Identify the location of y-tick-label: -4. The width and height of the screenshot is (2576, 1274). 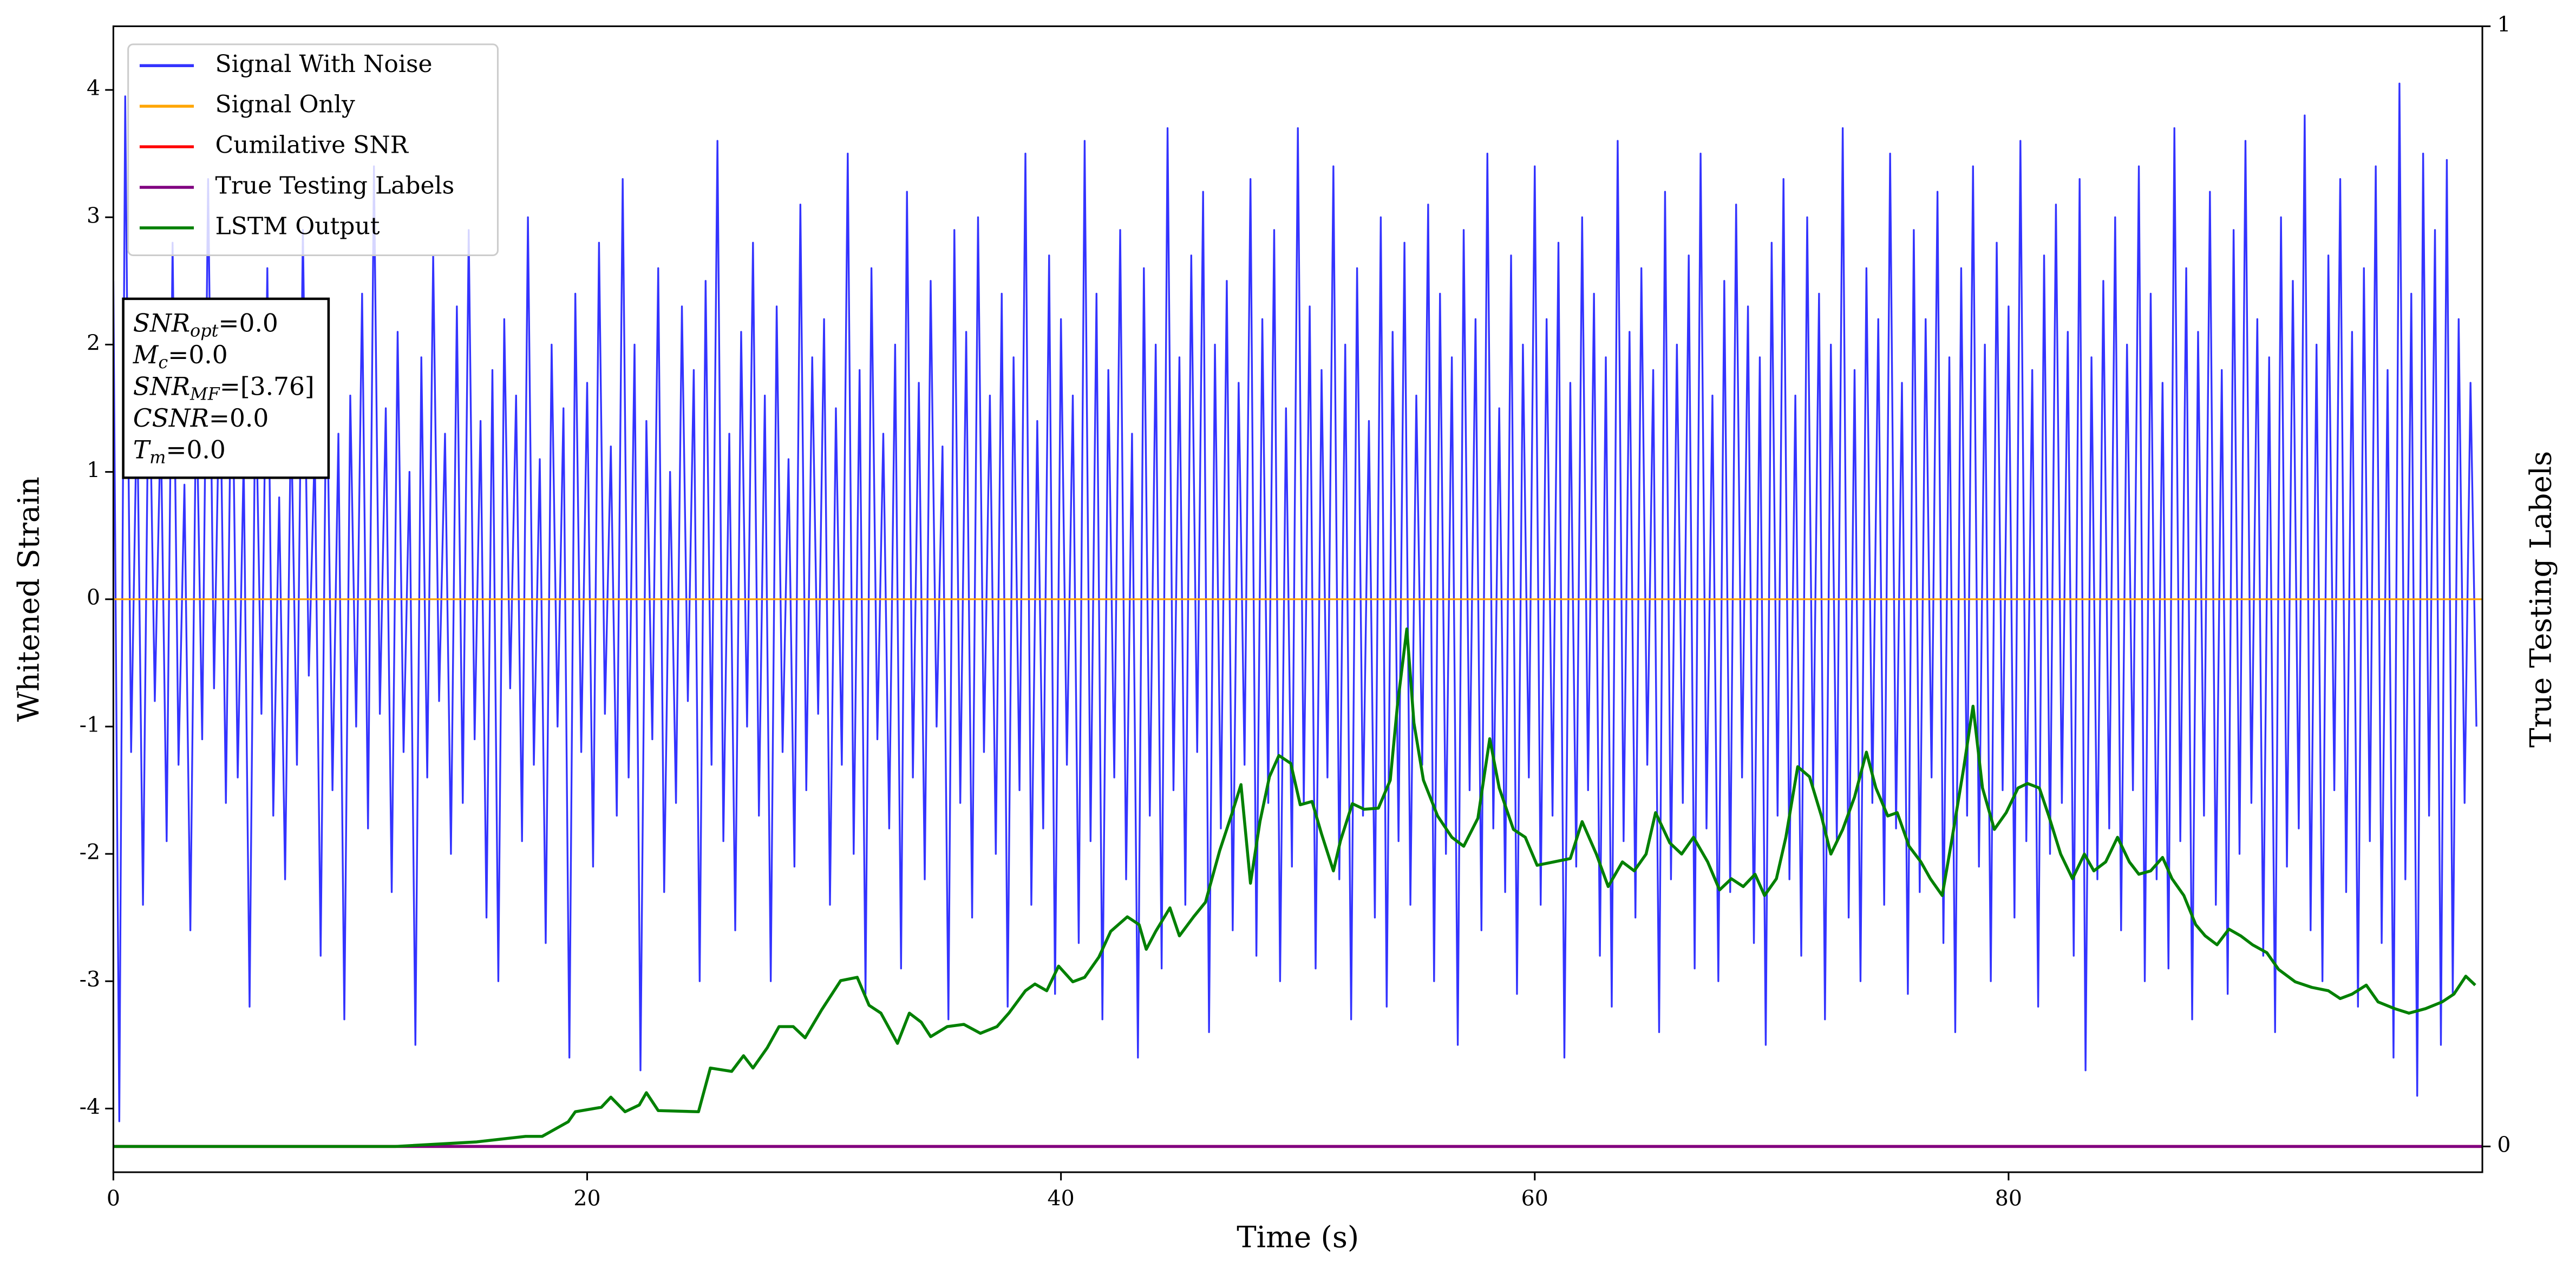
(90, 1106).